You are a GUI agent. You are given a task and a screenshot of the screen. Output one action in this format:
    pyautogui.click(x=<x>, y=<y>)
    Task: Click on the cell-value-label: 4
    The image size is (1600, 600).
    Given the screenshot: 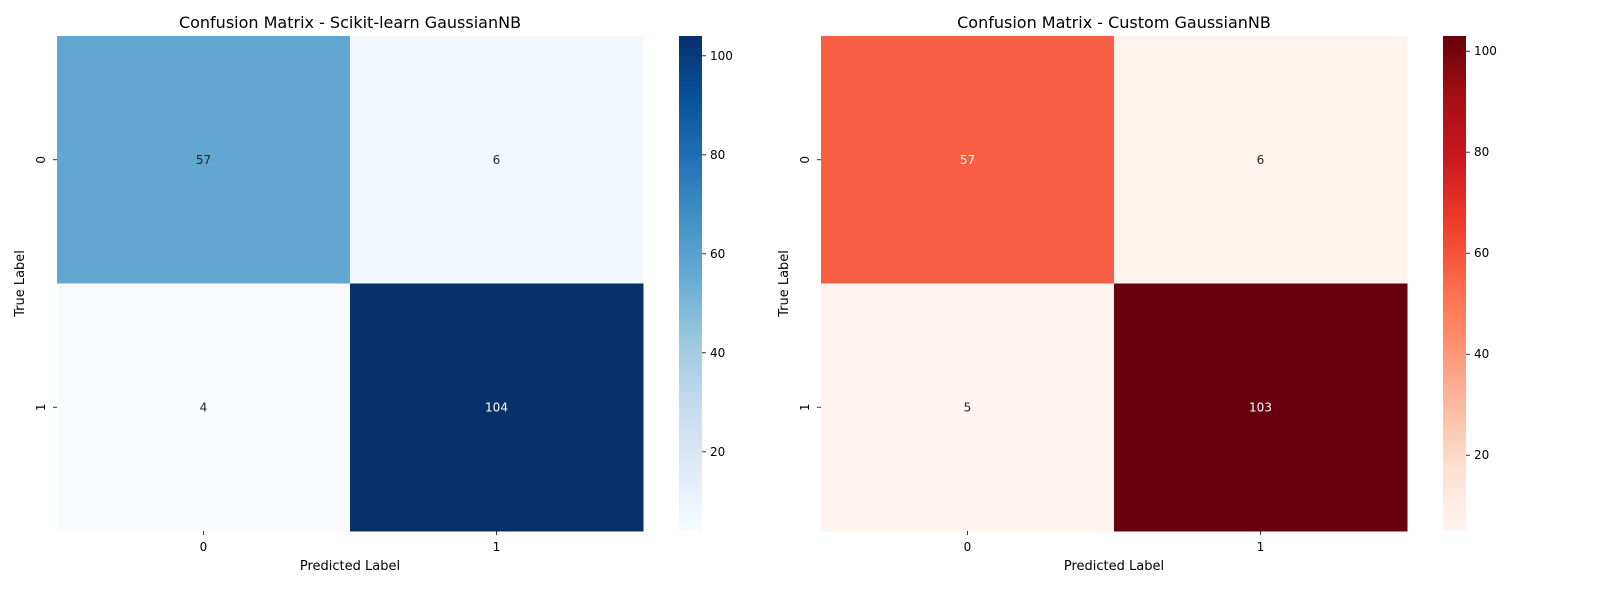 What is the action you would take?
    pyautogui.click(x=204, y=407)
    